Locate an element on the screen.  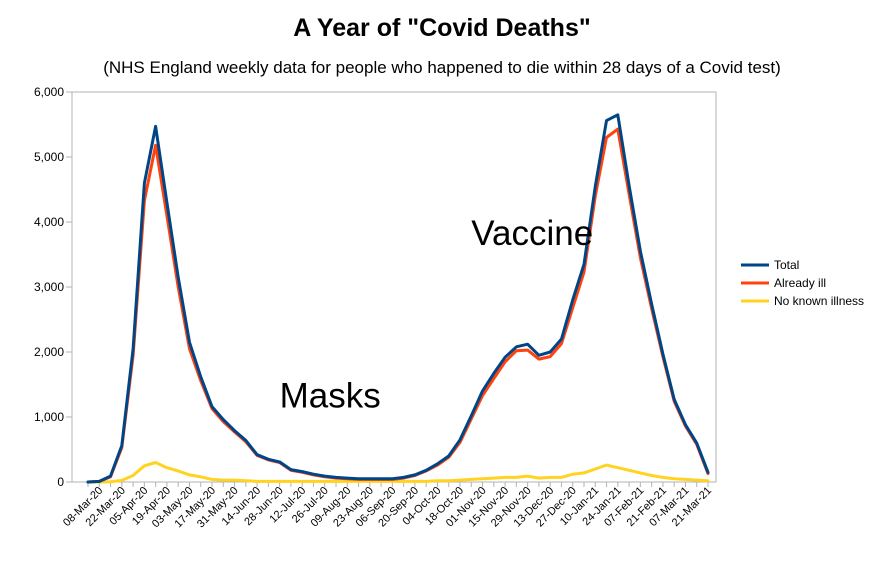
series-line-no-known-illness is located at coordinates (398, 472).